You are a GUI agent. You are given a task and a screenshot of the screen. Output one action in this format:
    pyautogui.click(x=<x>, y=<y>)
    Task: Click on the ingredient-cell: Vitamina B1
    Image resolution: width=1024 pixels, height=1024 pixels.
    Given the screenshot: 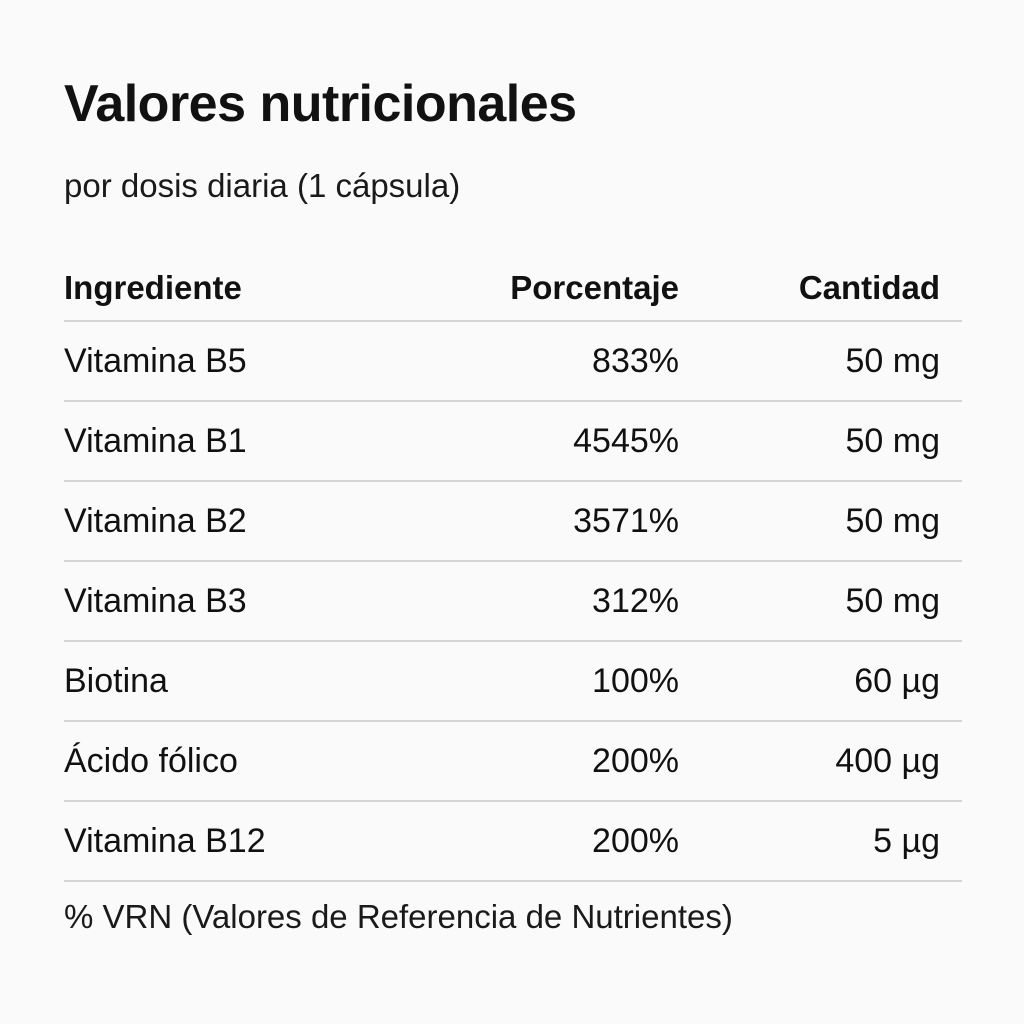 What is the action you would take?
    pyautogui.click(x=155, y=440)
    